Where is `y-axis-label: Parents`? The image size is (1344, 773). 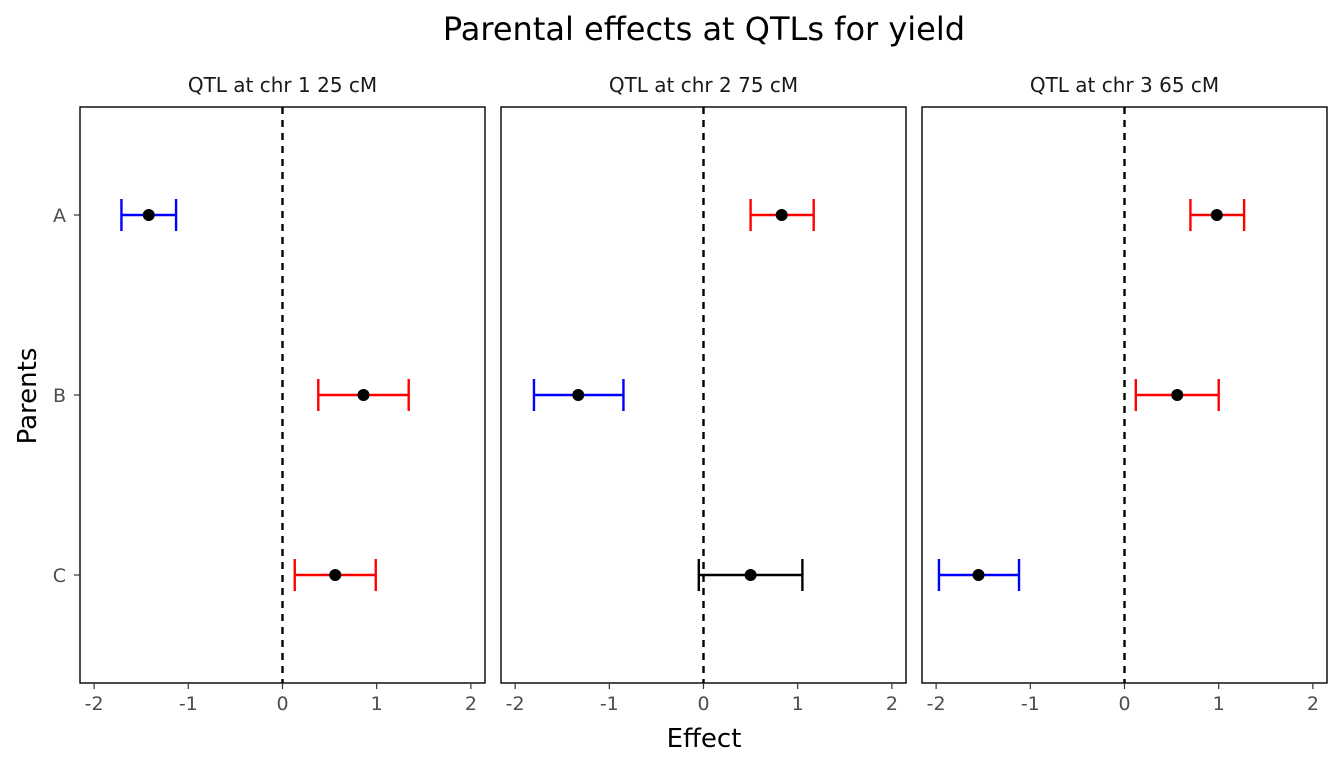 y-axis-label: Parents is located at coordinates (28, 396).